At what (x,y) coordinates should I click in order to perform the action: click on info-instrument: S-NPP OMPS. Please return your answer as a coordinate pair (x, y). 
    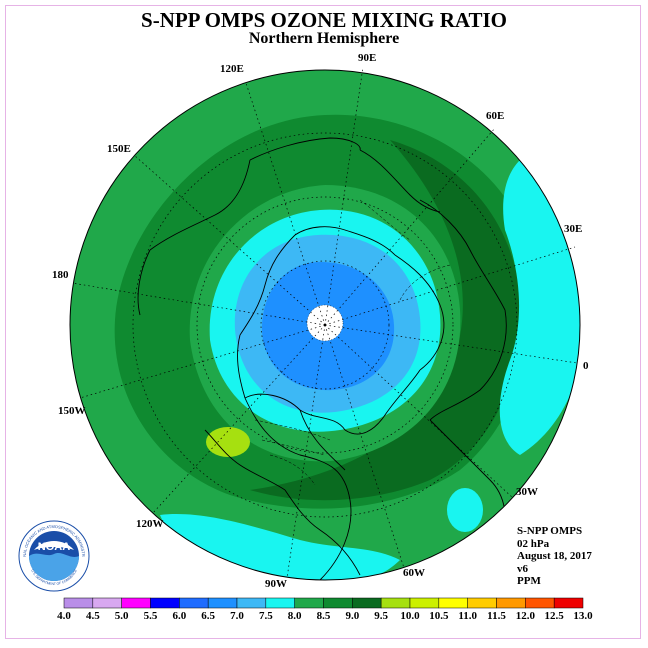
    Looking at the image, I should click on (550, 531).